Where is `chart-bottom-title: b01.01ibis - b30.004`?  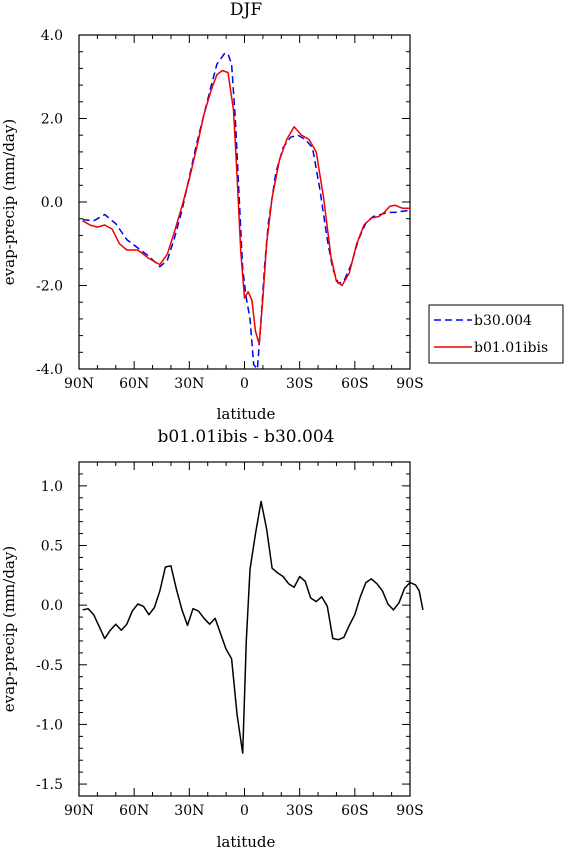
chart-bottom-title: b01.01ibis - b30.004 is located at coordinates (246, 437).